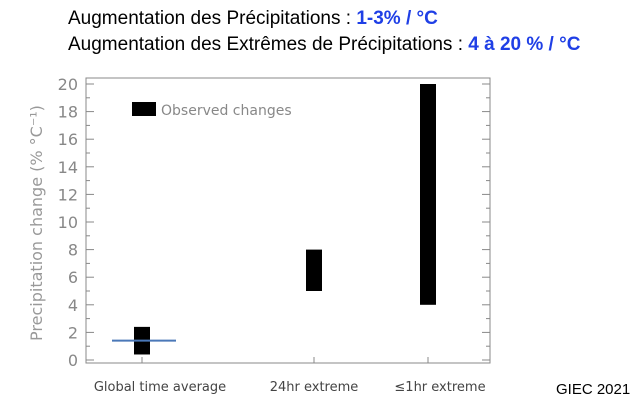 This screenshot has width=643, height=407. I want to click on y-tick-label: 2, so click(73, 332).